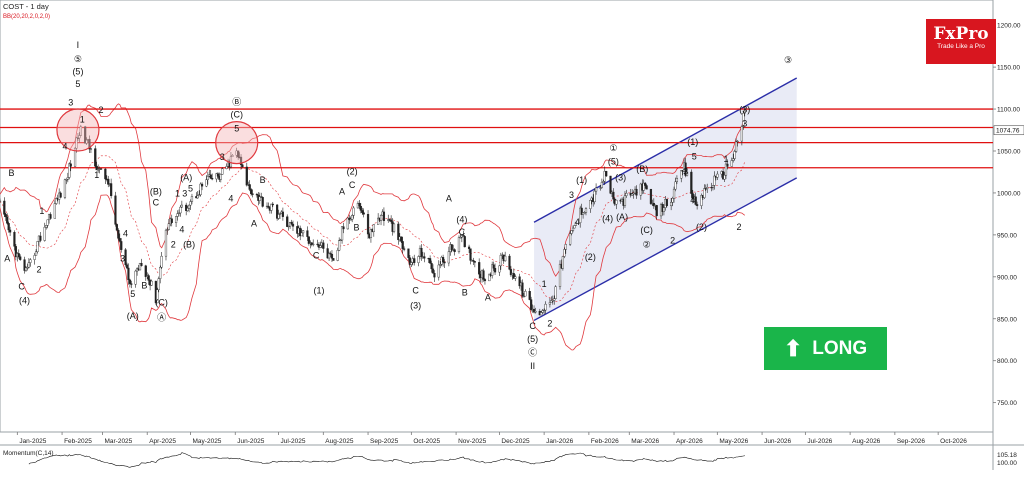  I want to click on wave-label: (5), so click(77, 72).